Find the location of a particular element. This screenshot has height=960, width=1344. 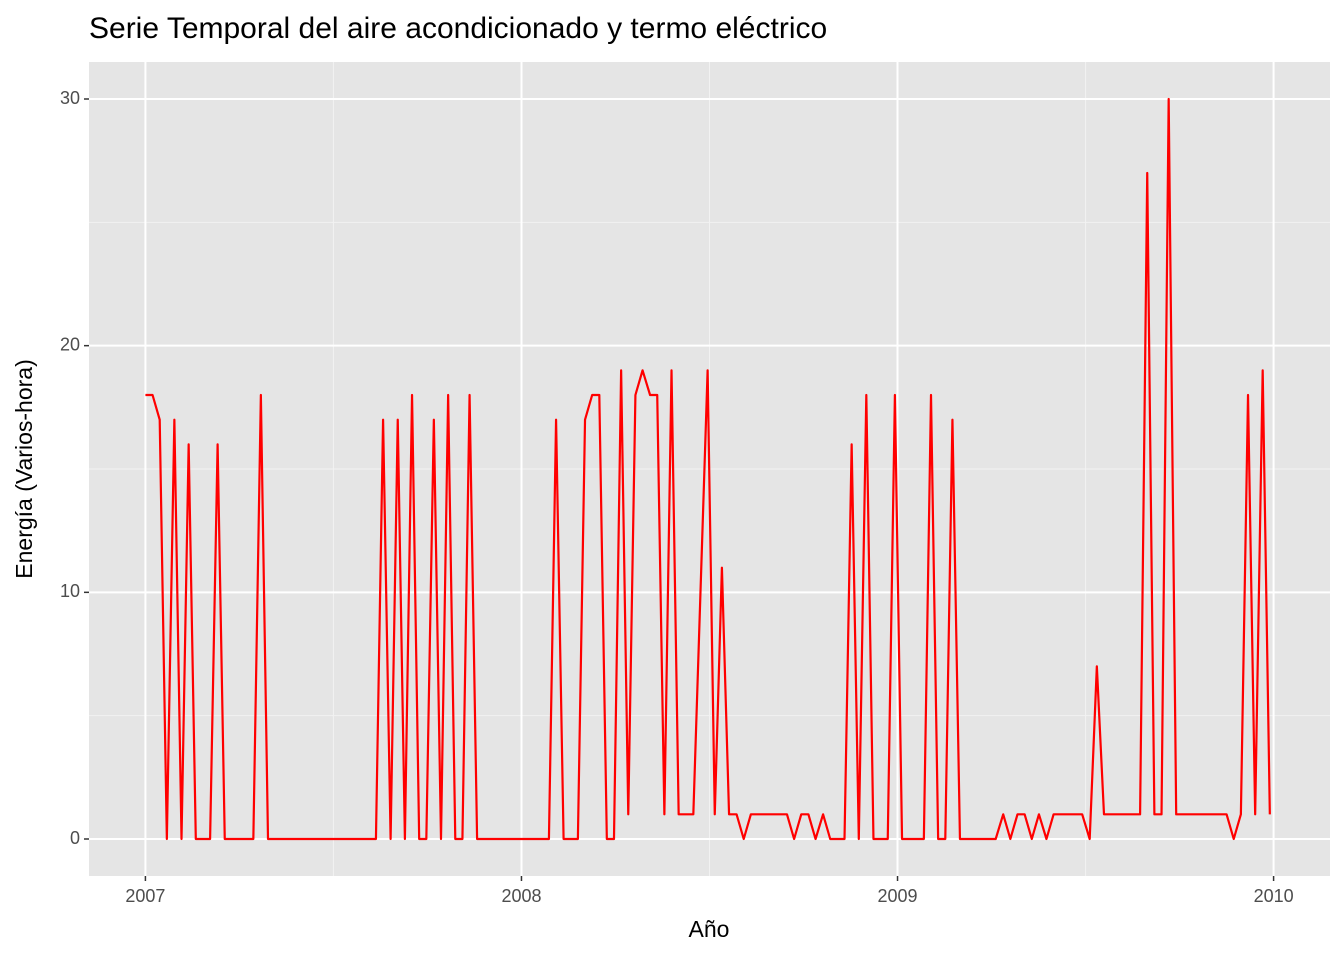

y-tick-label: 30 is located at coordinates (70, 98).